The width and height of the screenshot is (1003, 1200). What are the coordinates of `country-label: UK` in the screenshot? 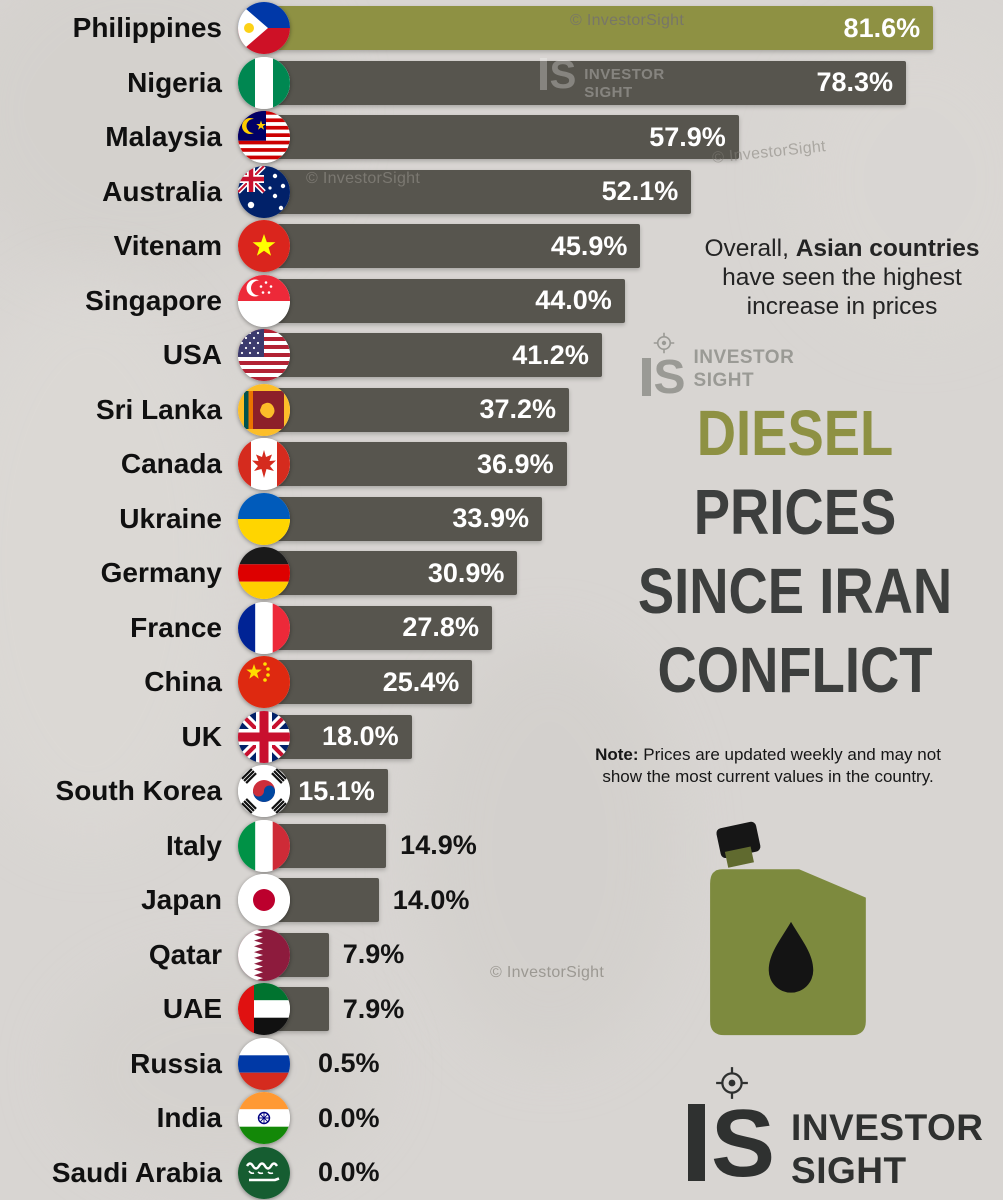 It's located at (201, 736).